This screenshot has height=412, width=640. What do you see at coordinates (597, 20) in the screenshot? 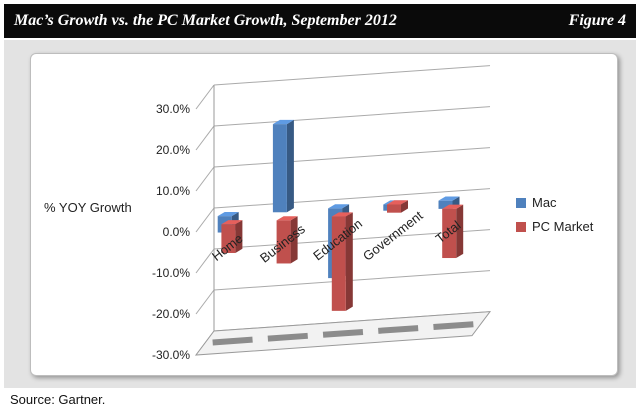
I see `figure-number: Figure 4` at bounding box center [597, 20].